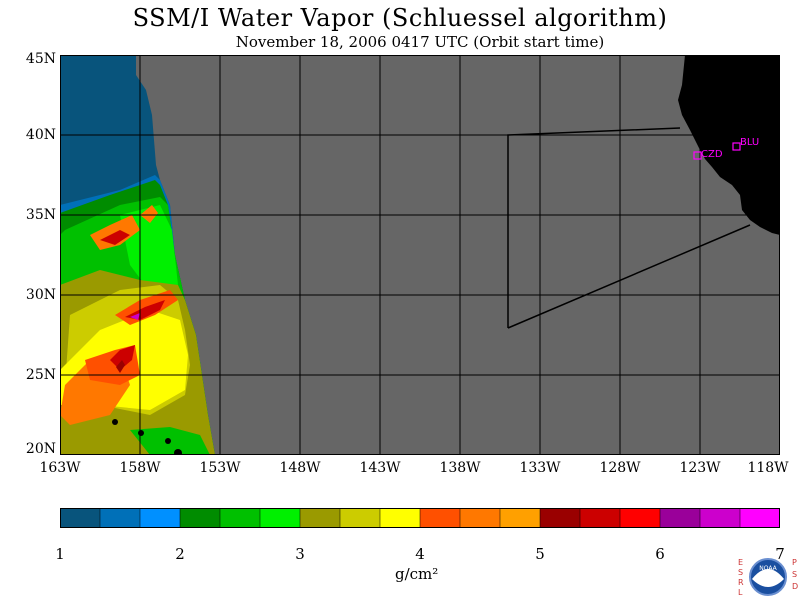  What do you see at coordinates (794, 562) in the screenshot?
I see `svg-text: P` at bounding box center [794, 562].